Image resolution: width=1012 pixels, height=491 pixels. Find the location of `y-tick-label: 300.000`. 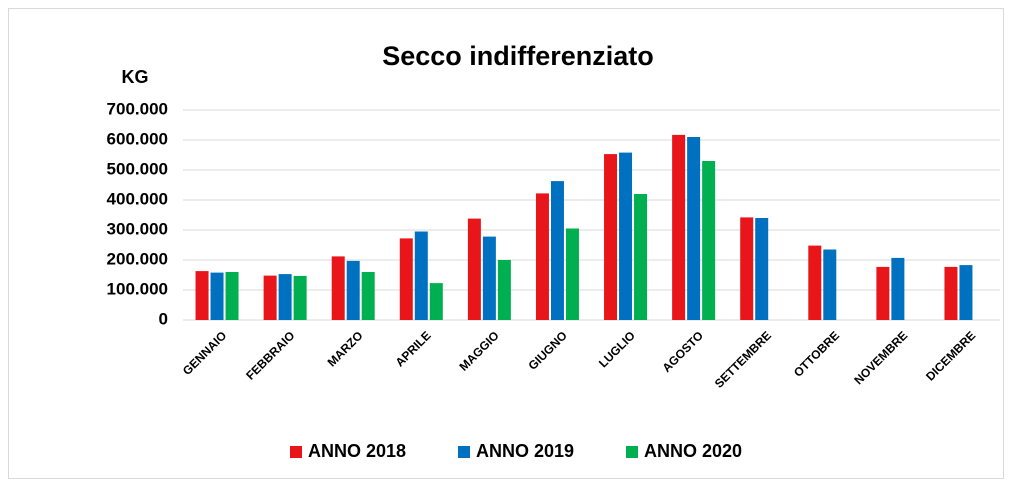

y-tick-label: 300.000 is located at coordinates (137, 228).